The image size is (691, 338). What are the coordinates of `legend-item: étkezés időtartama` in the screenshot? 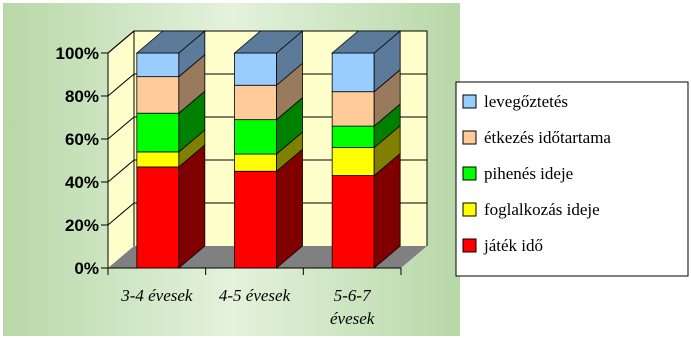 It's located at (536, 137).